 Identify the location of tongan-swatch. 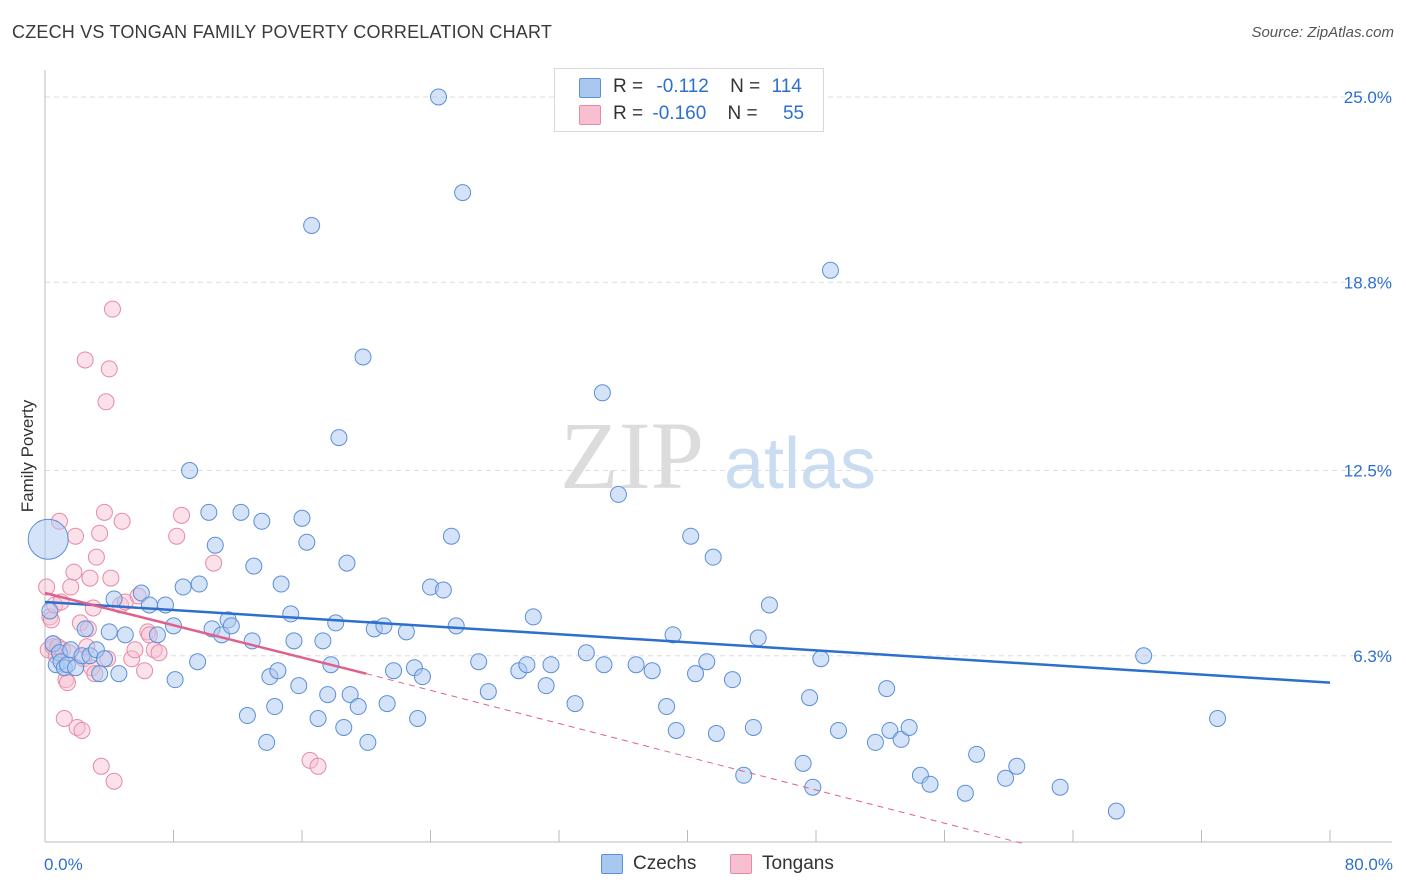
(590, 115).